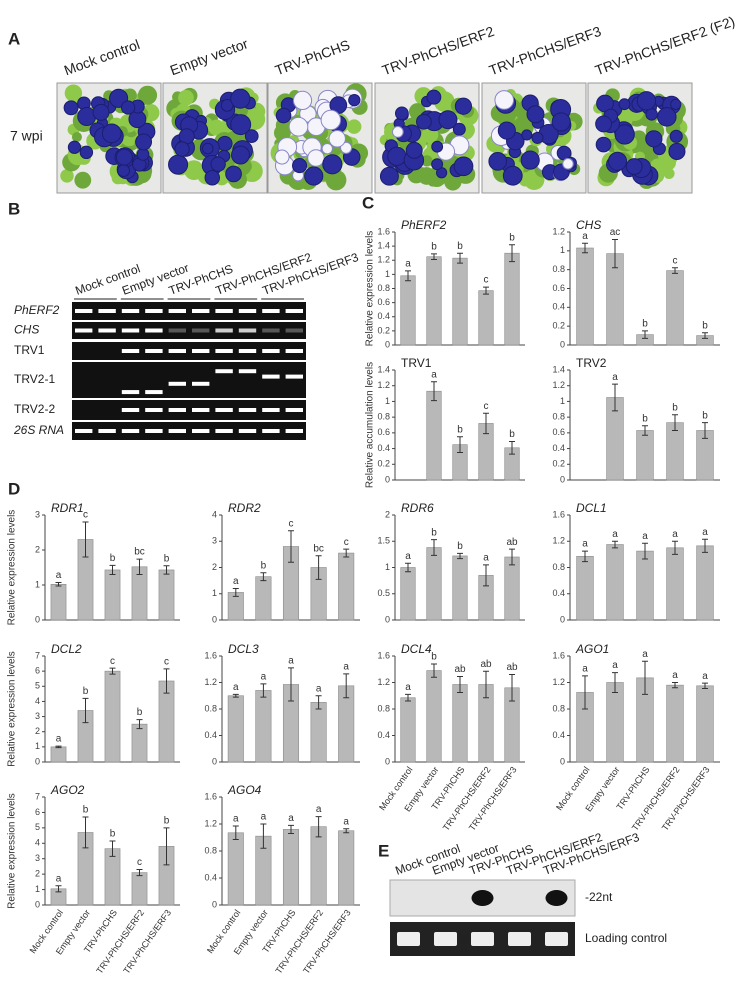 This screenshot has width=744, height=996. What do you see at coordinates (26, 330) in the screenshot?
I see `row-label: CHS` at bounding box center [26, 330].